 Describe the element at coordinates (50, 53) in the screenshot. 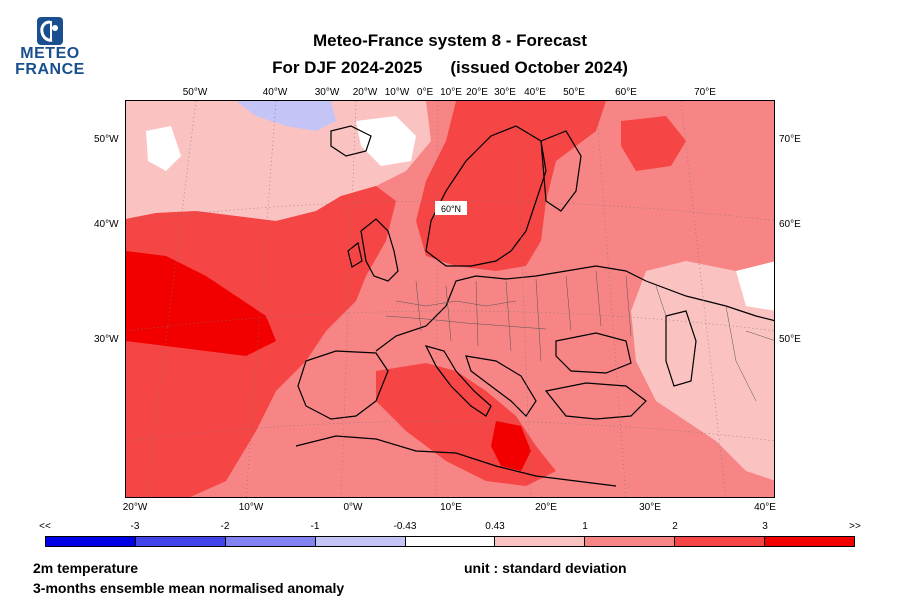

I see `logo-text-meteo: METEO` at that location.